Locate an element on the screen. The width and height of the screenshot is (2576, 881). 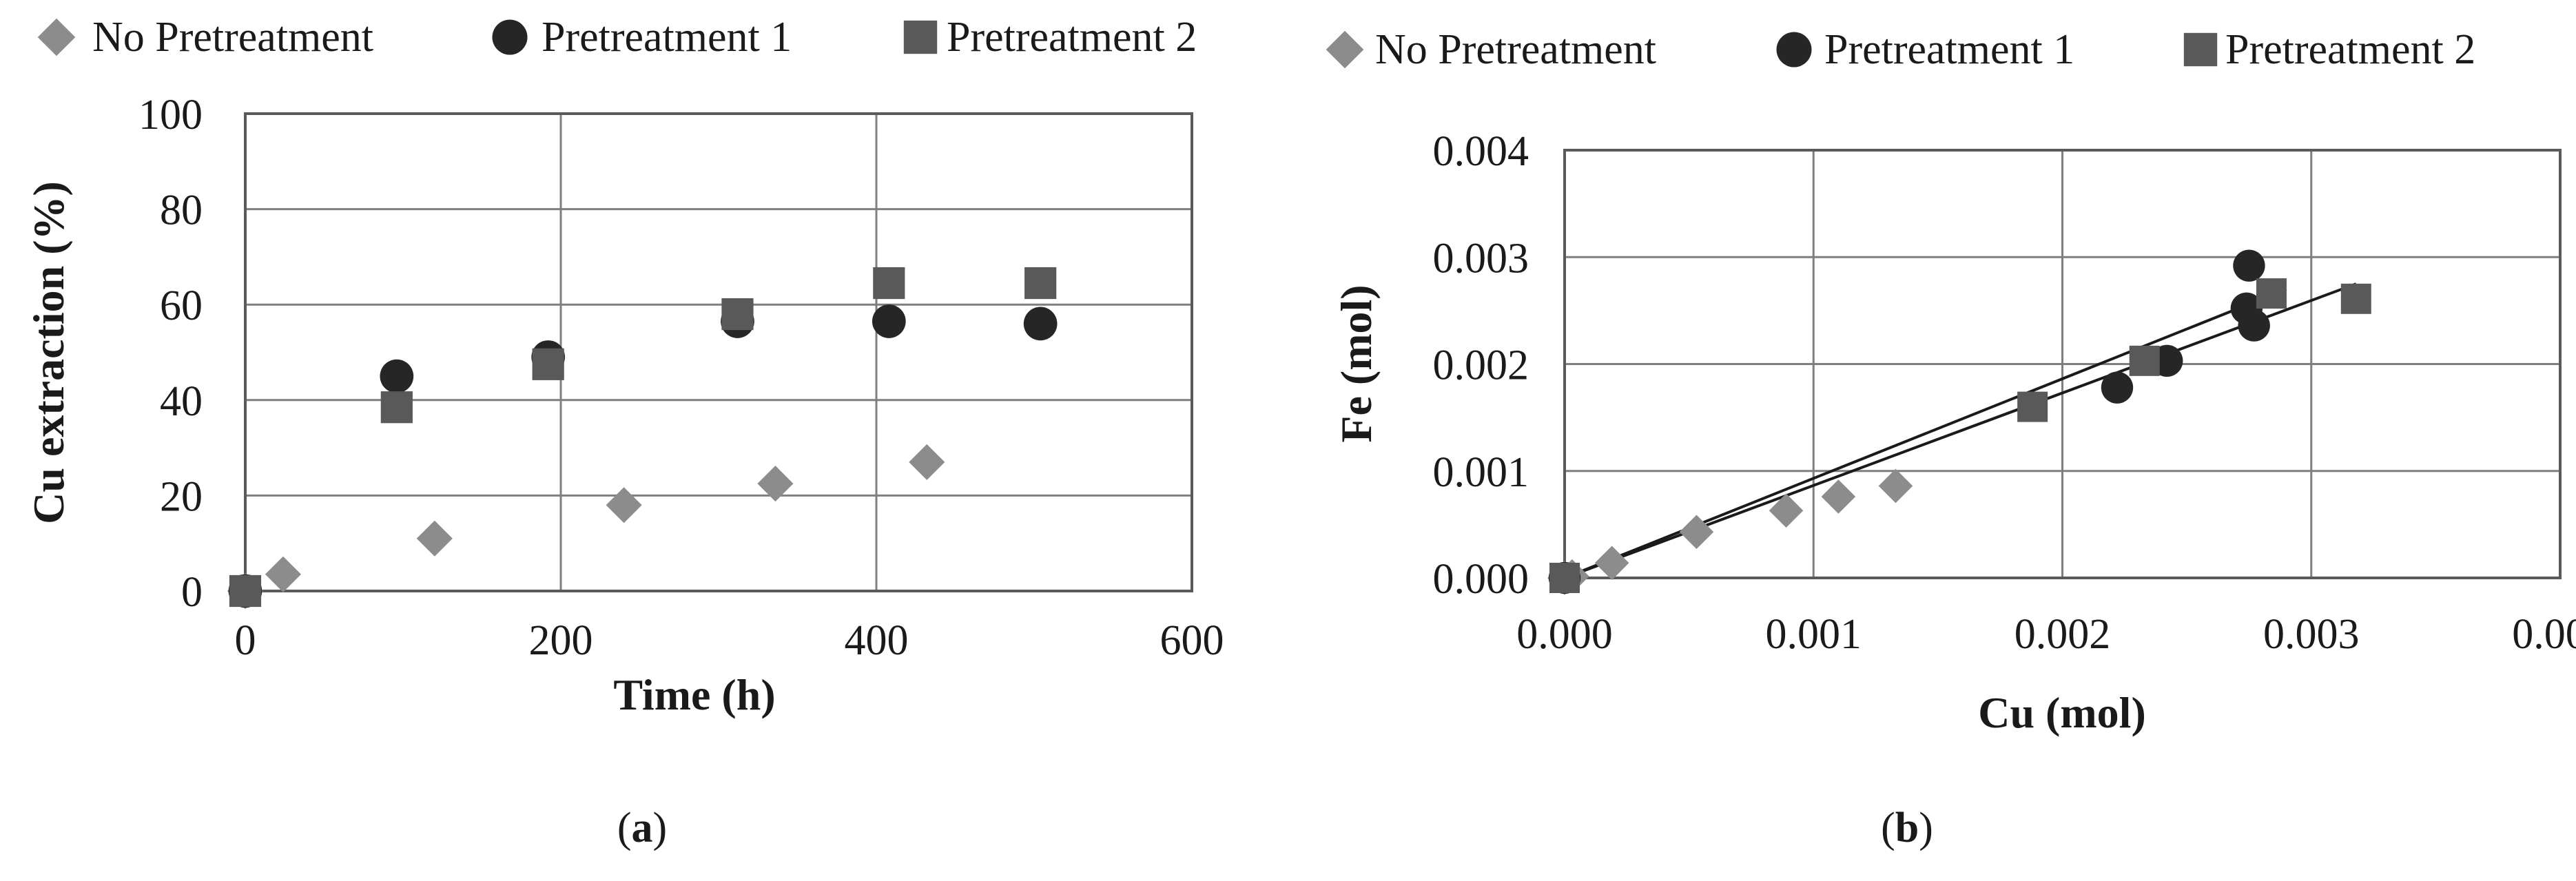
y-tick-label: 0.004 is located at coordinates (1481, 151).